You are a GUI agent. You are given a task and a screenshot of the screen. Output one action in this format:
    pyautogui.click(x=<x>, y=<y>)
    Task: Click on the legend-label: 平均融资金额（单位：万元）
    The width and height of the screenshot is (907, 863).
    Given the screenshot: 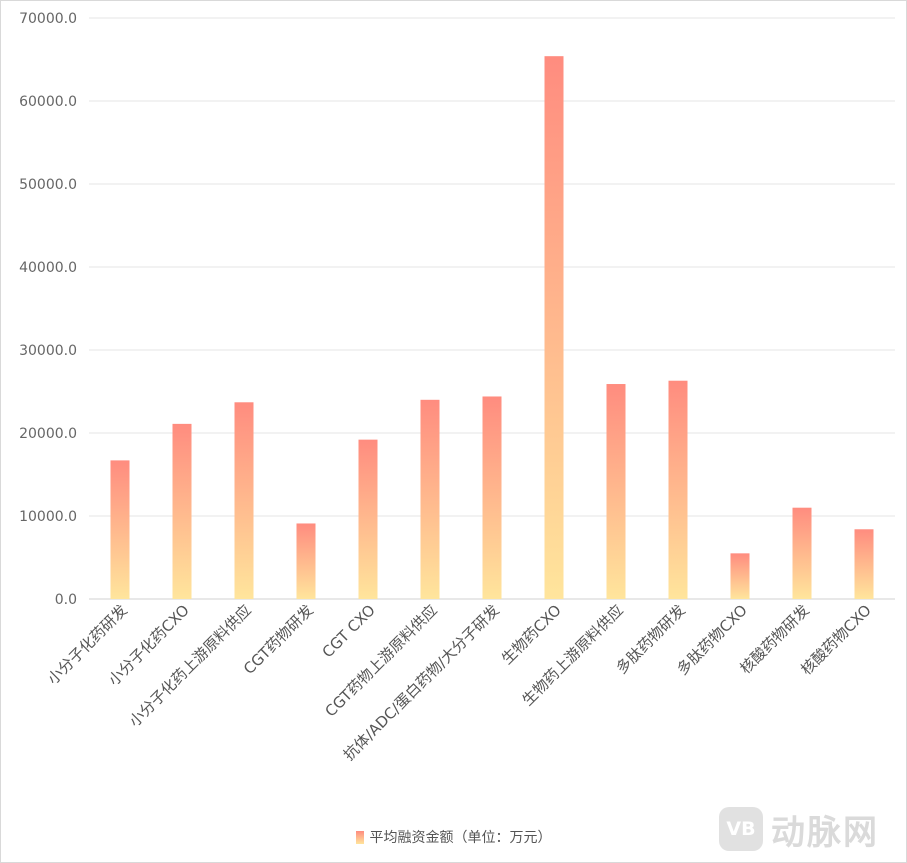 What is the action you would take?
    pyautogui.click(x=460, y=838)
    